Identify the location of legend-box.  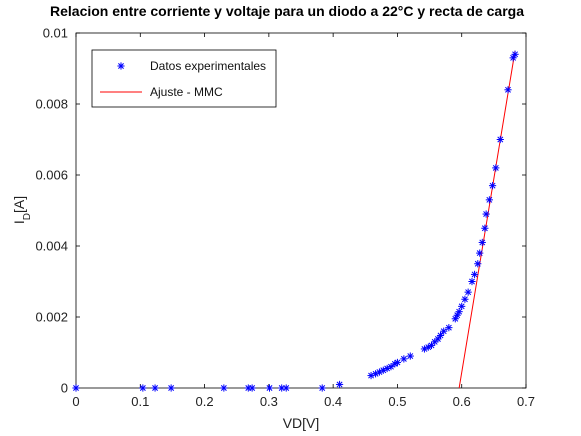
(184, 78).